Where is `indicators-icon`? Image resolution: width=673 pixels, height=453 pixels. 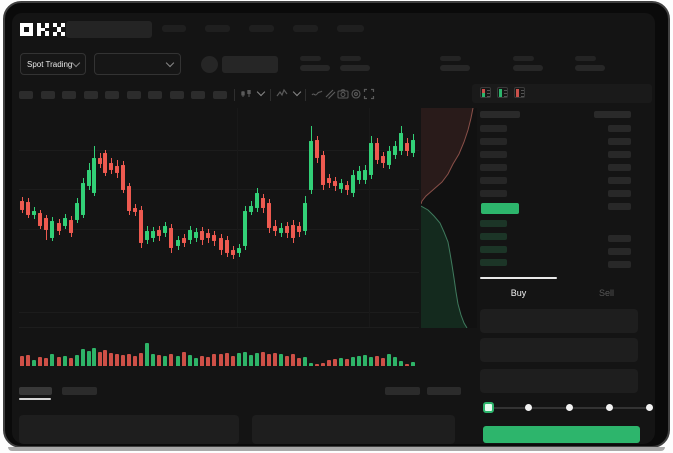
indicators-icon is located at coordinates (282, 94).